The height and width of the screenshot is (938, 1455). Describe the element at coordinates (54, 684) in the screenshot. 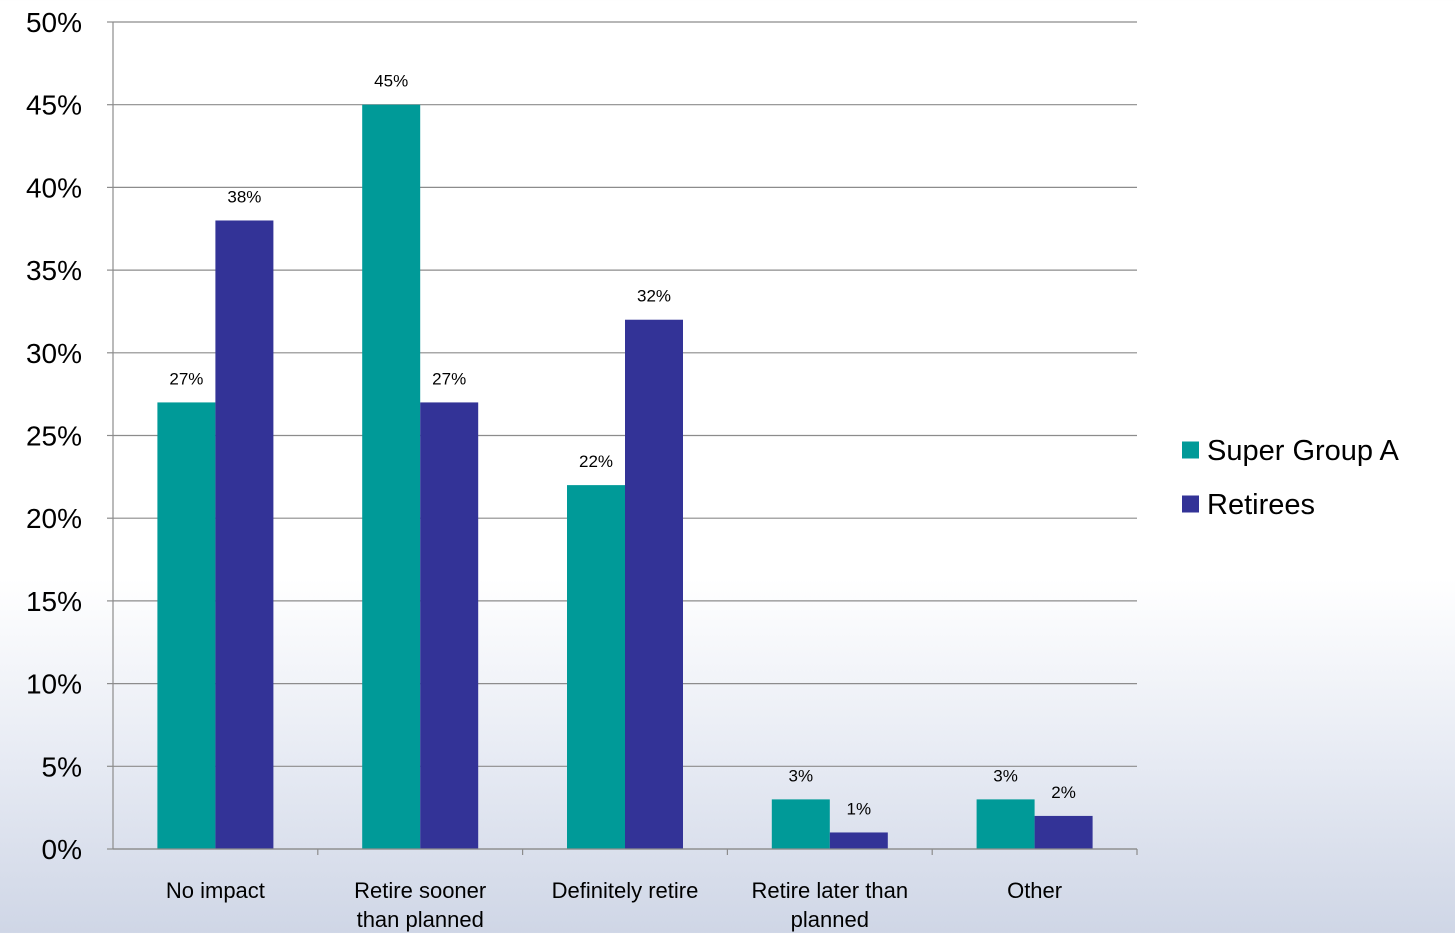

I see `y-tick-label: 10%` at that location.